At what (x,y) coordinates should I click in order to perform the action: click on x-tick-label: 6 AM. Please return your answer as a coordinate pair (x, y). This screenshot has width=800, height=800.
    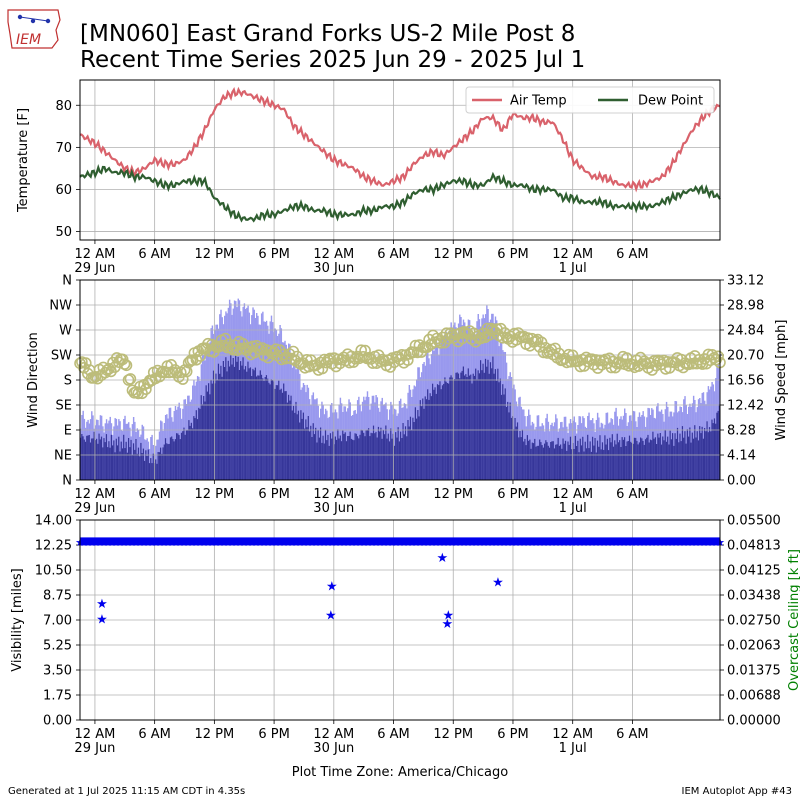
    Looking at the image, I should click on (154, 494).